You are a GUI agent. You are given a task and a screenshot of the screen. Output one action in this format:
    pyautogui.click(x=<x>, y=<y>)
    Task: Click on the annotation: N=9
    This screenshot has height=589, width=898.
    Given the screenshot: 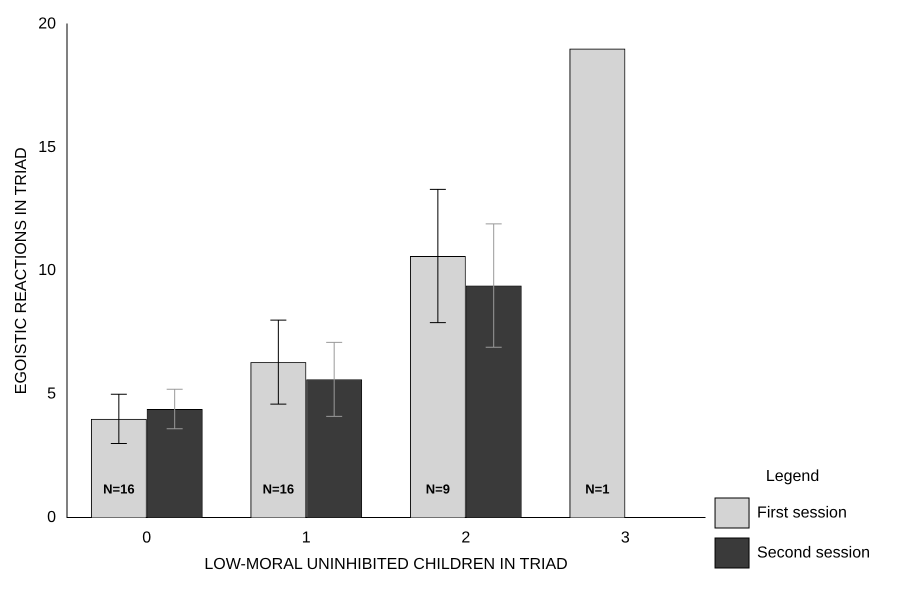 What is the action you would take?
    pyautogui.click(x=438, y=489)
    